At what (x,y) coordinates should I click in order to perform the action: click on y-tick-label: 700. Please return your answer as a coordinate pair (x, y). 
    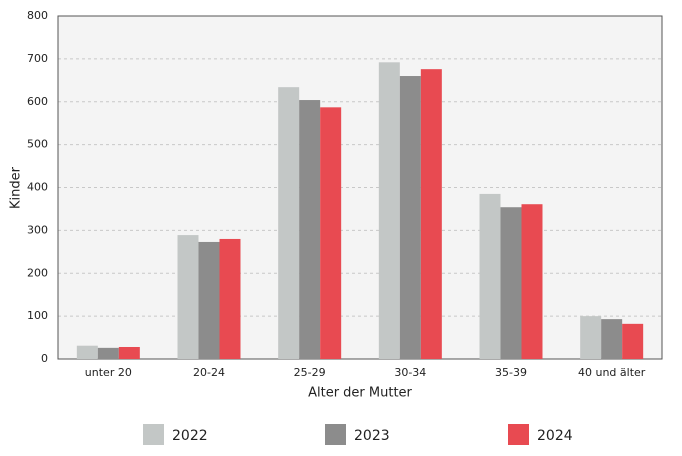
    Looking at the image, I should click on (37, 58).